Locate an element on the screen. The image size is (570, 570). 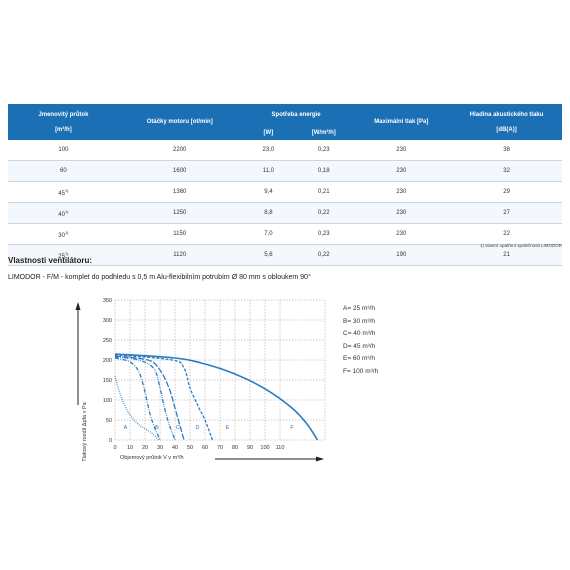
cell-noise: 27 is located at coordinates (506, 213).